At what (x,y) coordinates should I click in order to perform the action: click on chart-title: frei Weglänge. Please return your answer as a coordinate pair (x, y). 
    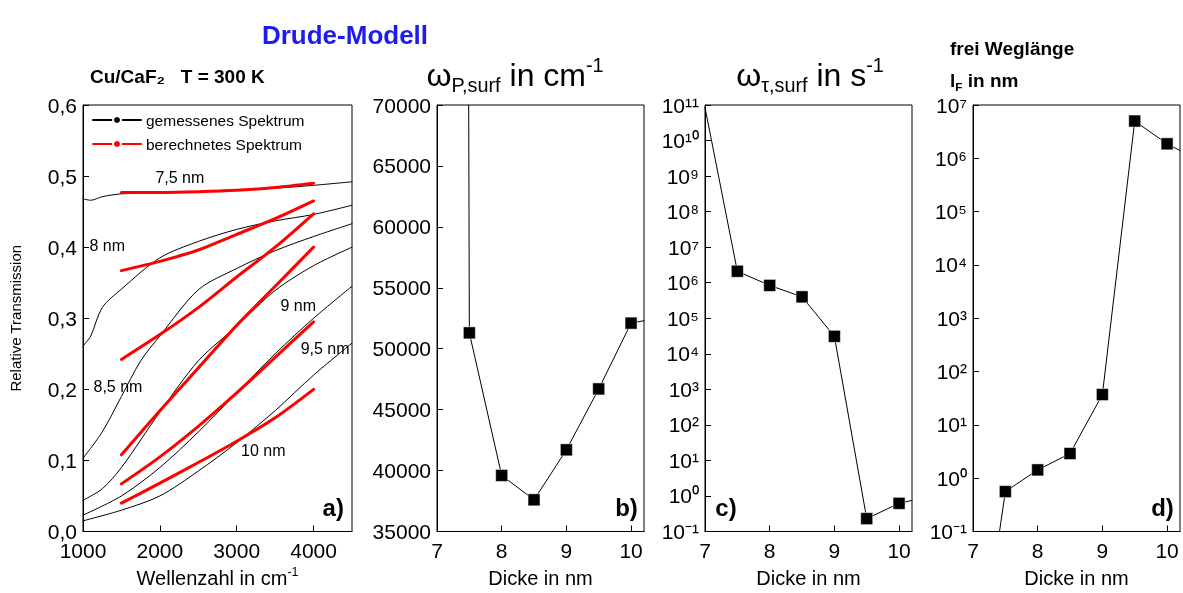
    Looking at the image, I should click on (1012, 49).